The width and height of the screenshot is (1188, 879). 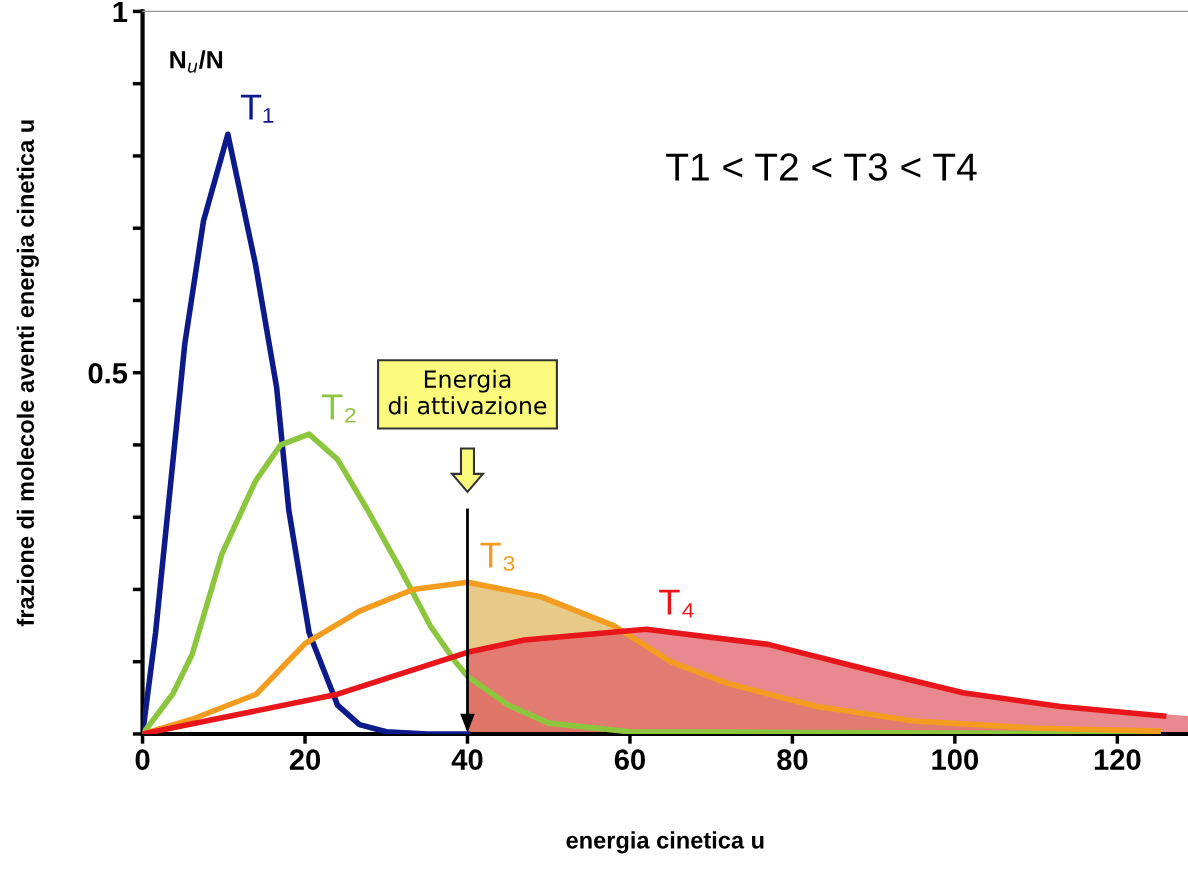 I want to click on y-tick-label: 1, so click(x=120, y=11).